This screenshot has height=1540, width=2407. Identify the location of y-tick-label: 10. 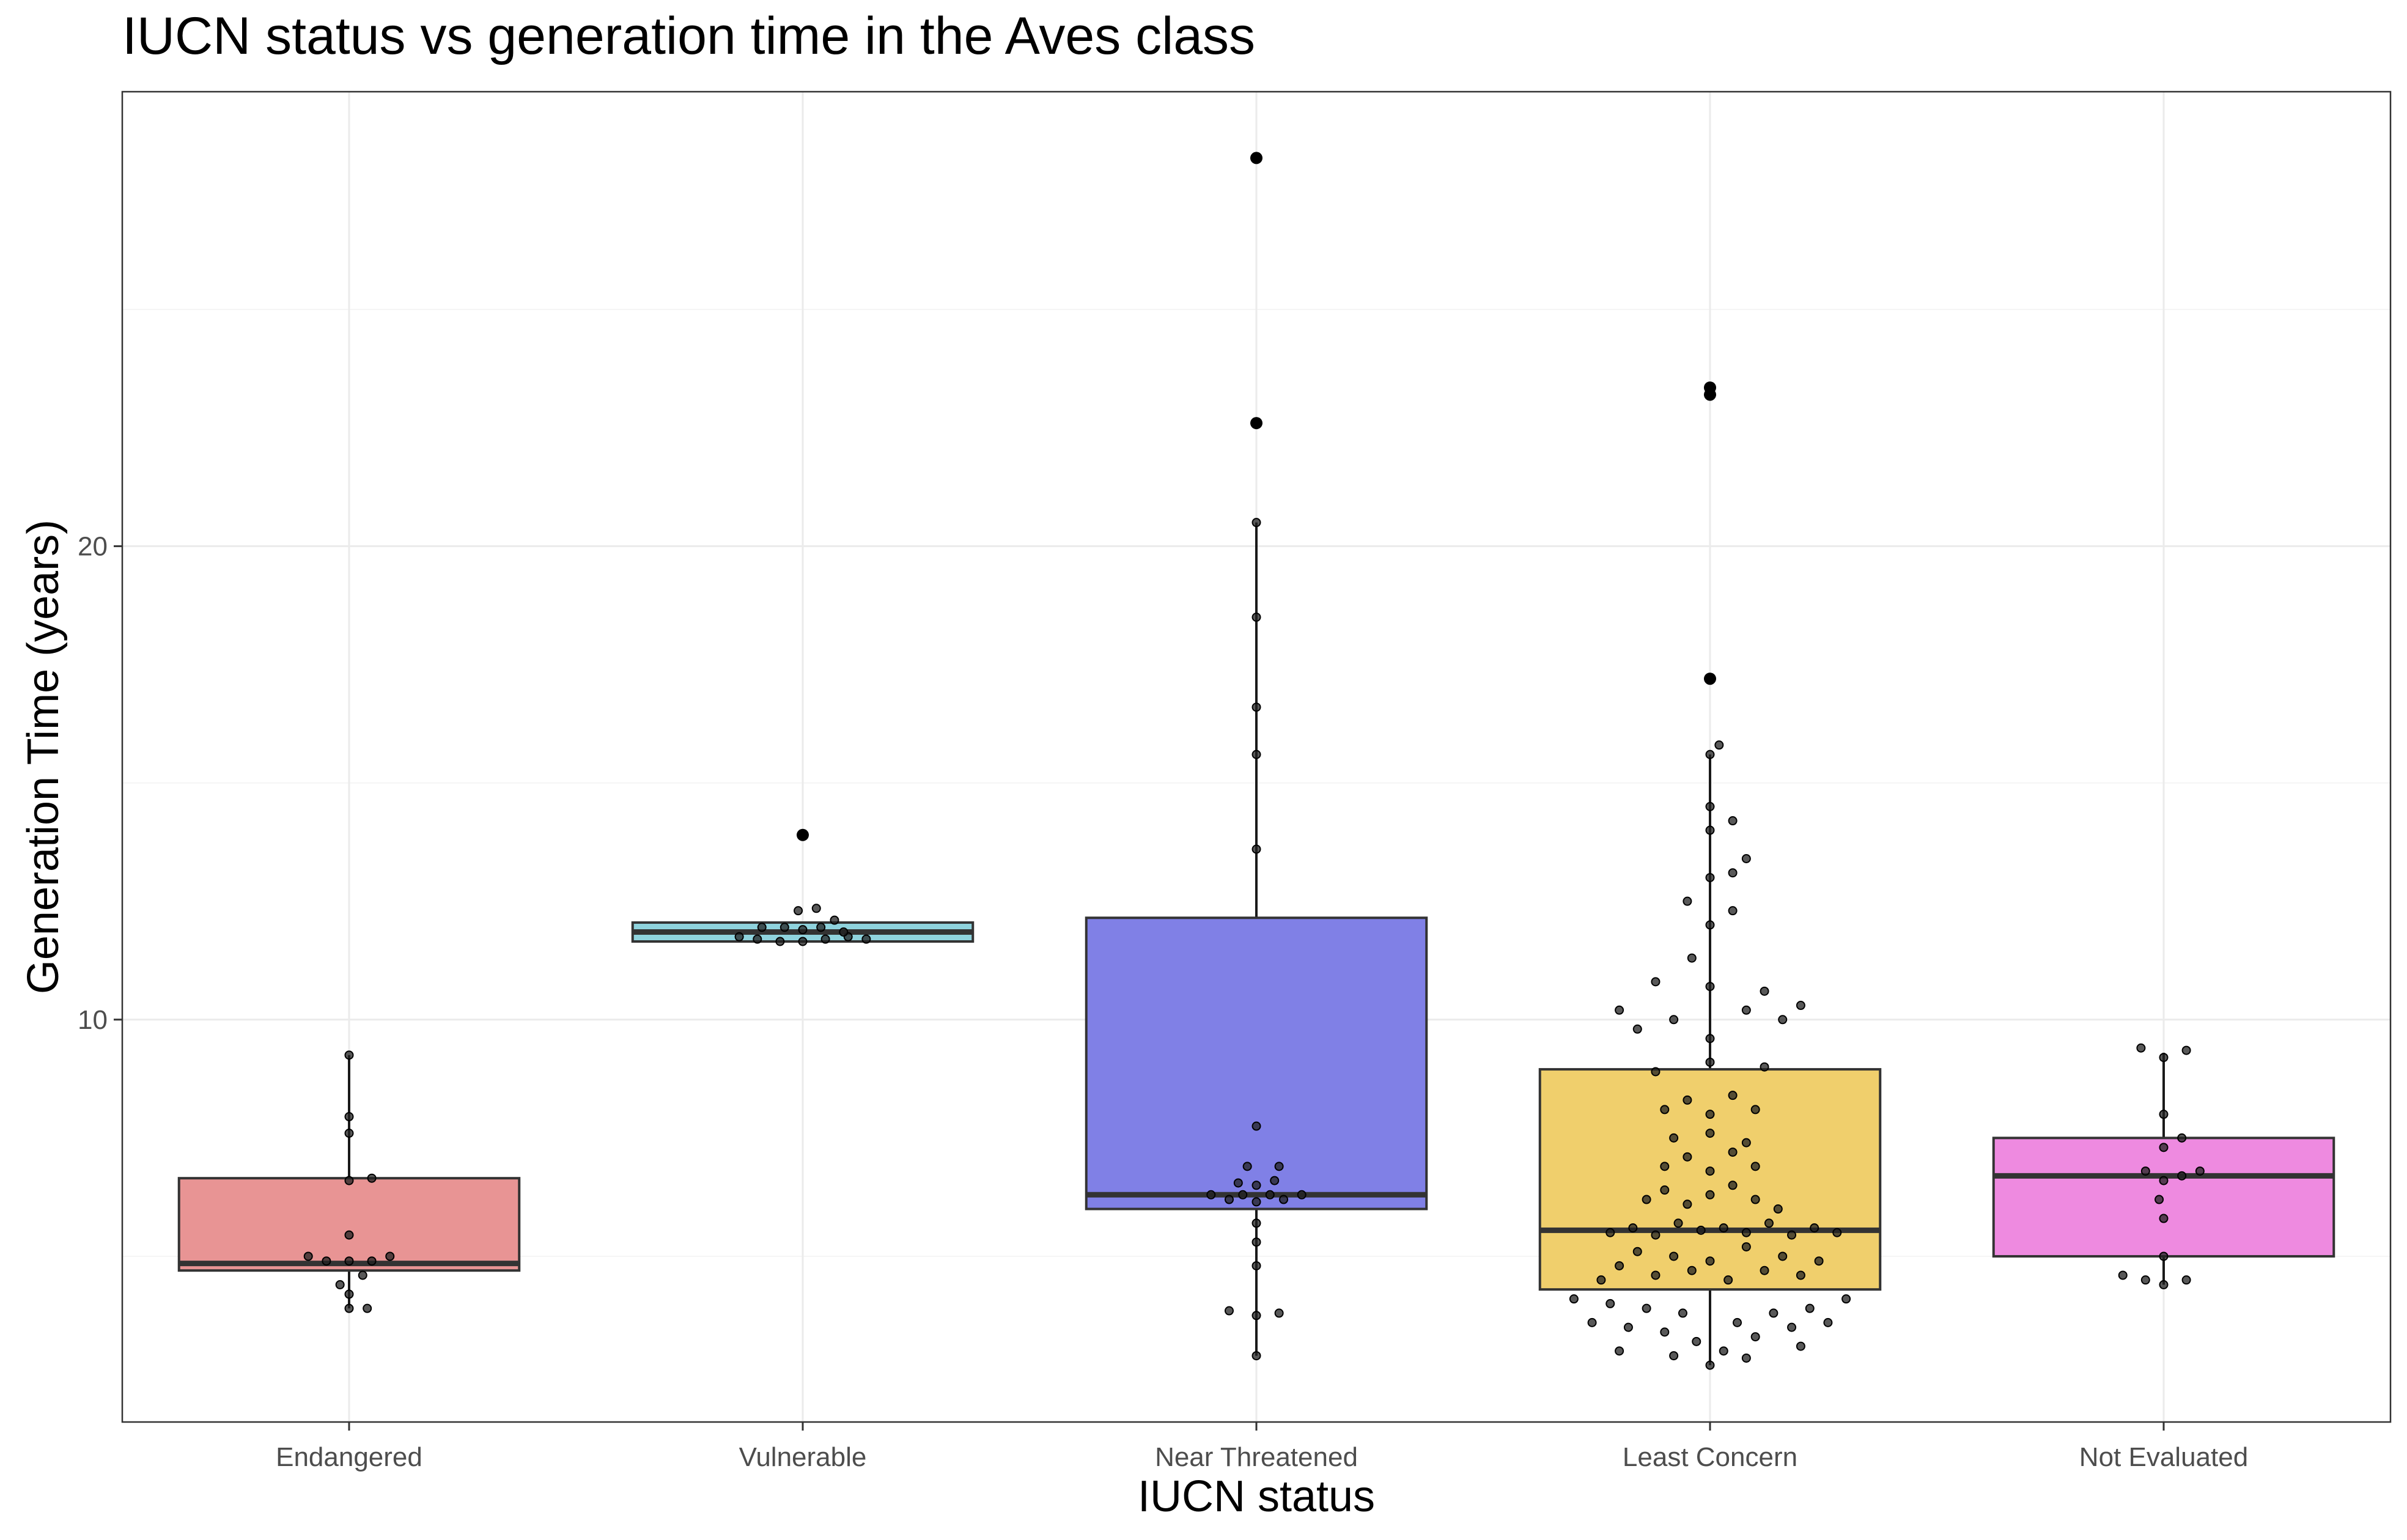
(93, 1020).